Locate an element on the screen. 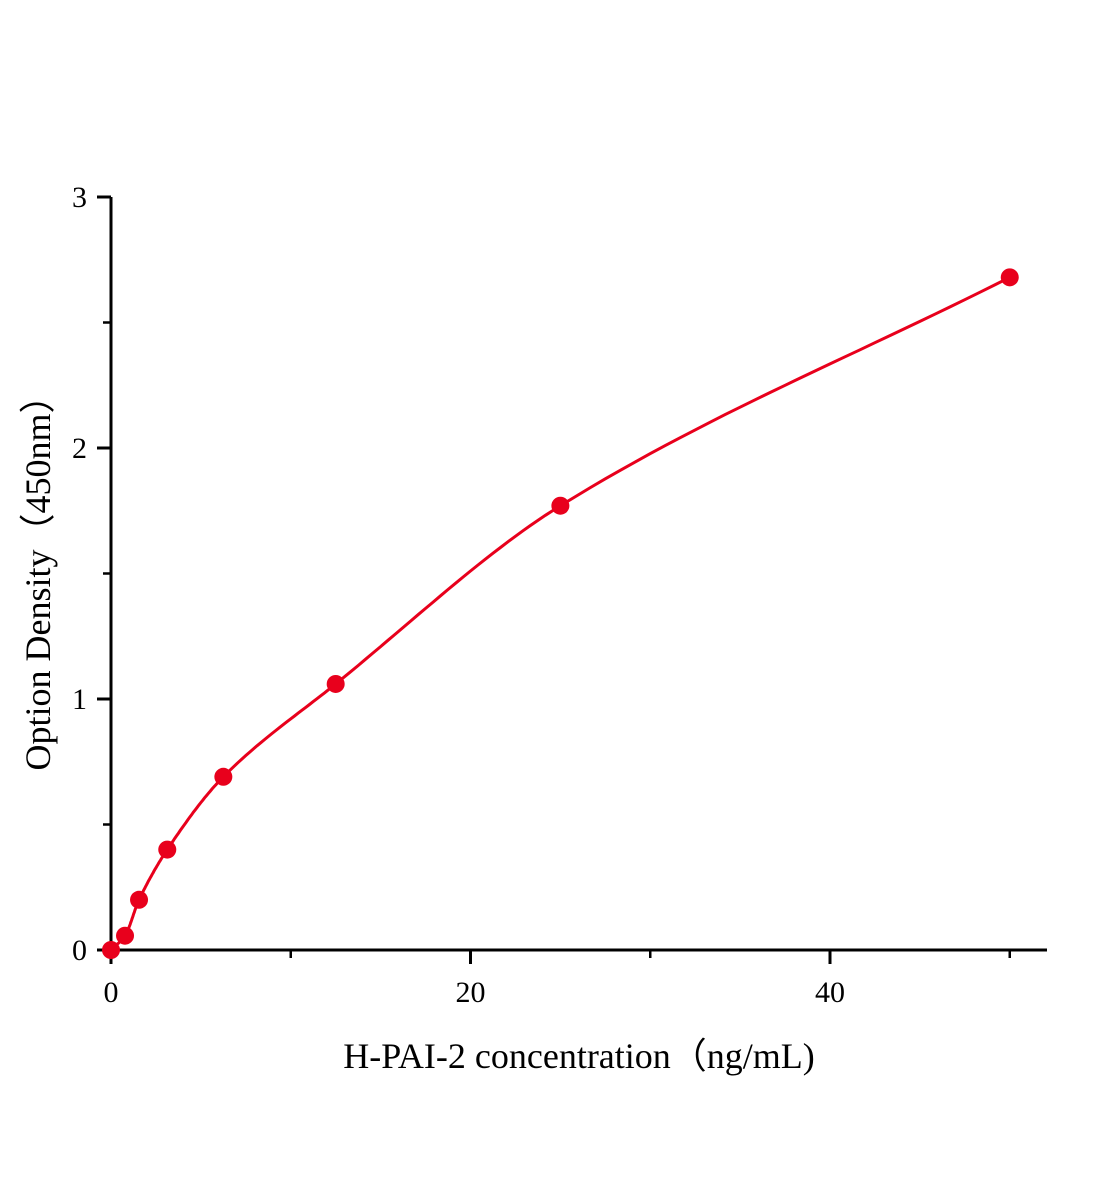 This screenshot has width=1104, height=1200. x-tick-label: 20 is located at coordinates (471, 992).